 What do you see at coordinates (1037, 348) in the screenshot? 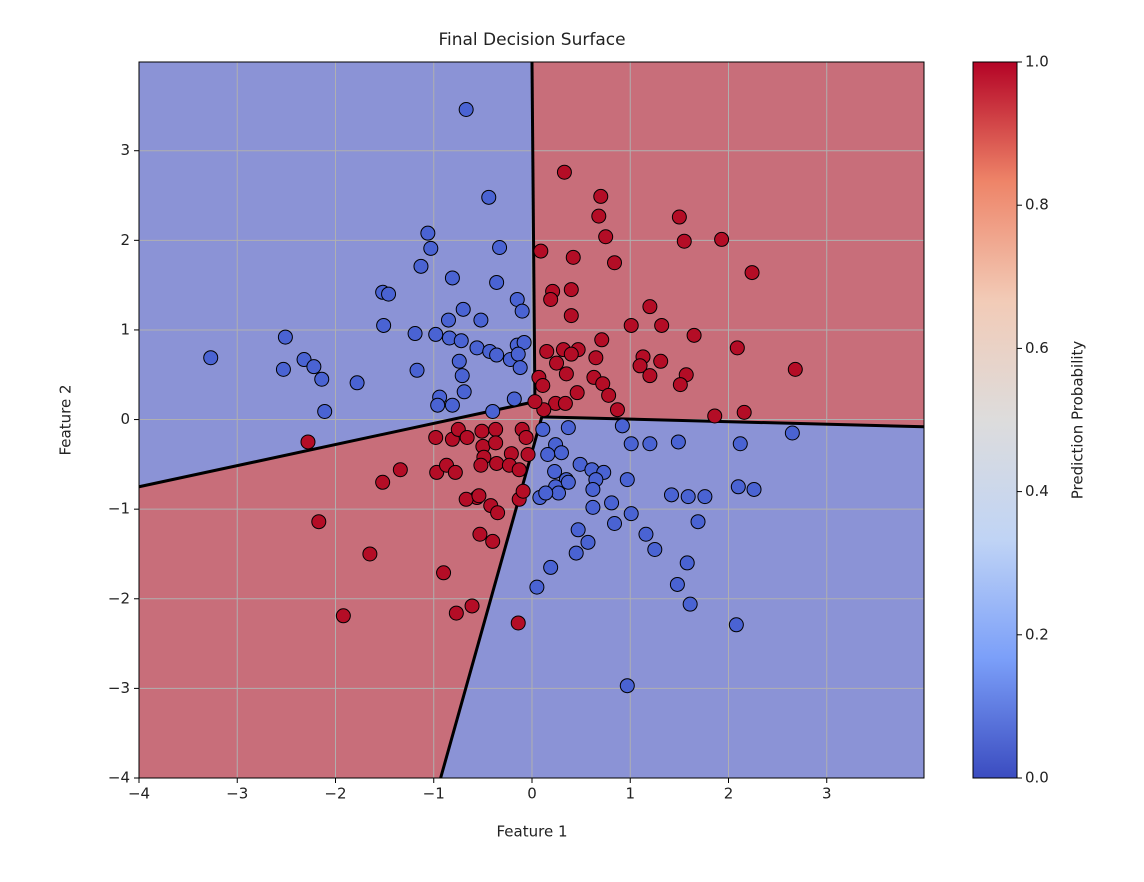
I see `colorbar-tick-label: 0.6` at bounding box center [1037, 348].